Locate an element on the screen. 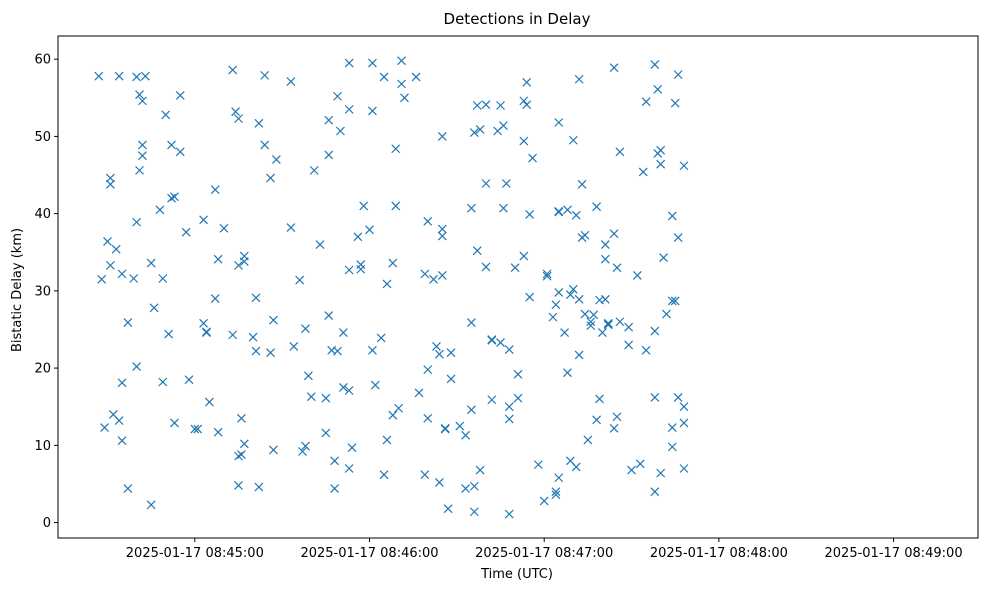  y-tick-label: 50 is located at coordinates (42, 137).